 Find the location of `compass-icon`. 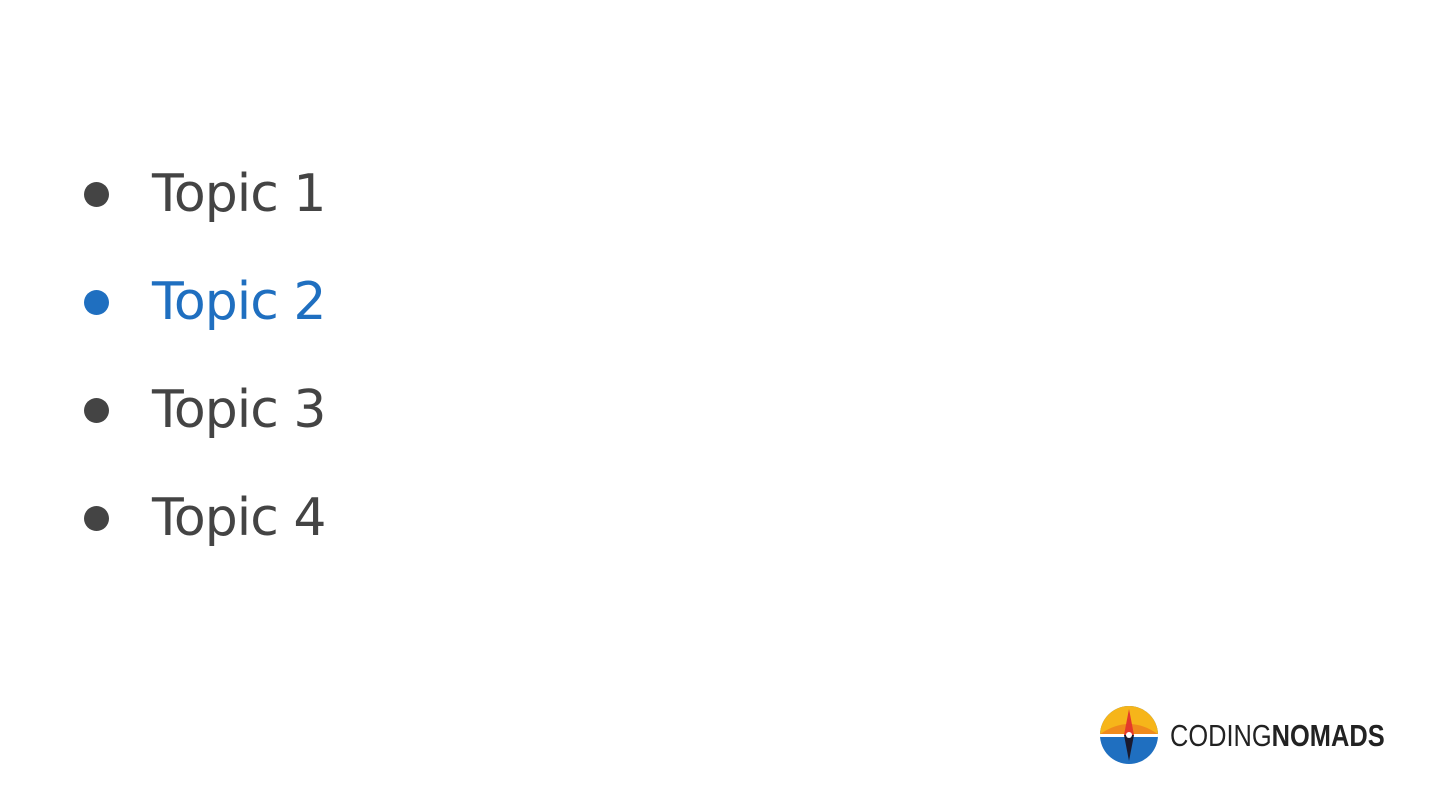

compass-icon is located at coordinates (1129, 735).